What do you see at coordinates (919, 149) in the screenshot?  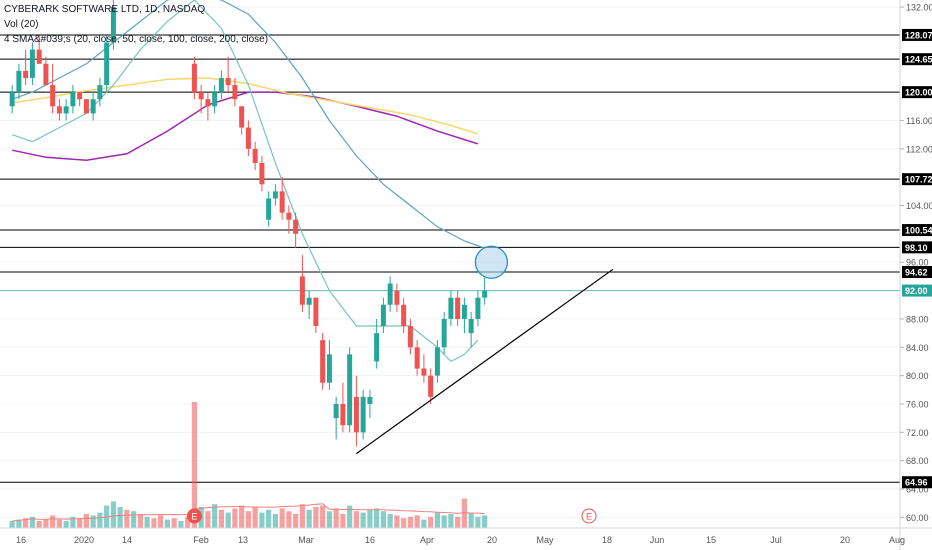 I see `price-tick-label: 112.00` at bounding box center [919, 149].